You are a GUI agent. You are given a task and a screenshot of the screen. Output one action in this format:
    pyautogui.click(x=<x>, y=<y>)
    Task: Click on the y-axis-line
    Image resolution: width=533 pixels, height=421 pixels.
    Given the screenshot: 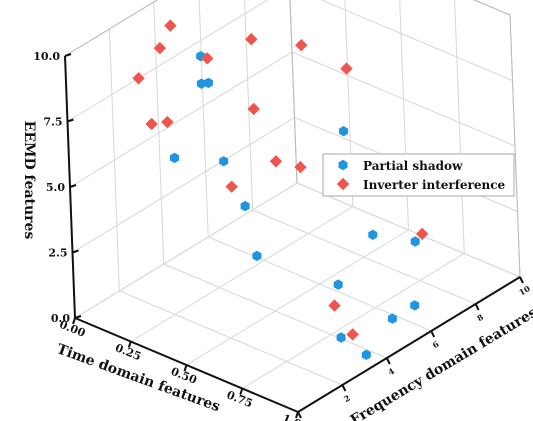 What is the action you would take?
    pyautogui.click(x=409, y=344)
    